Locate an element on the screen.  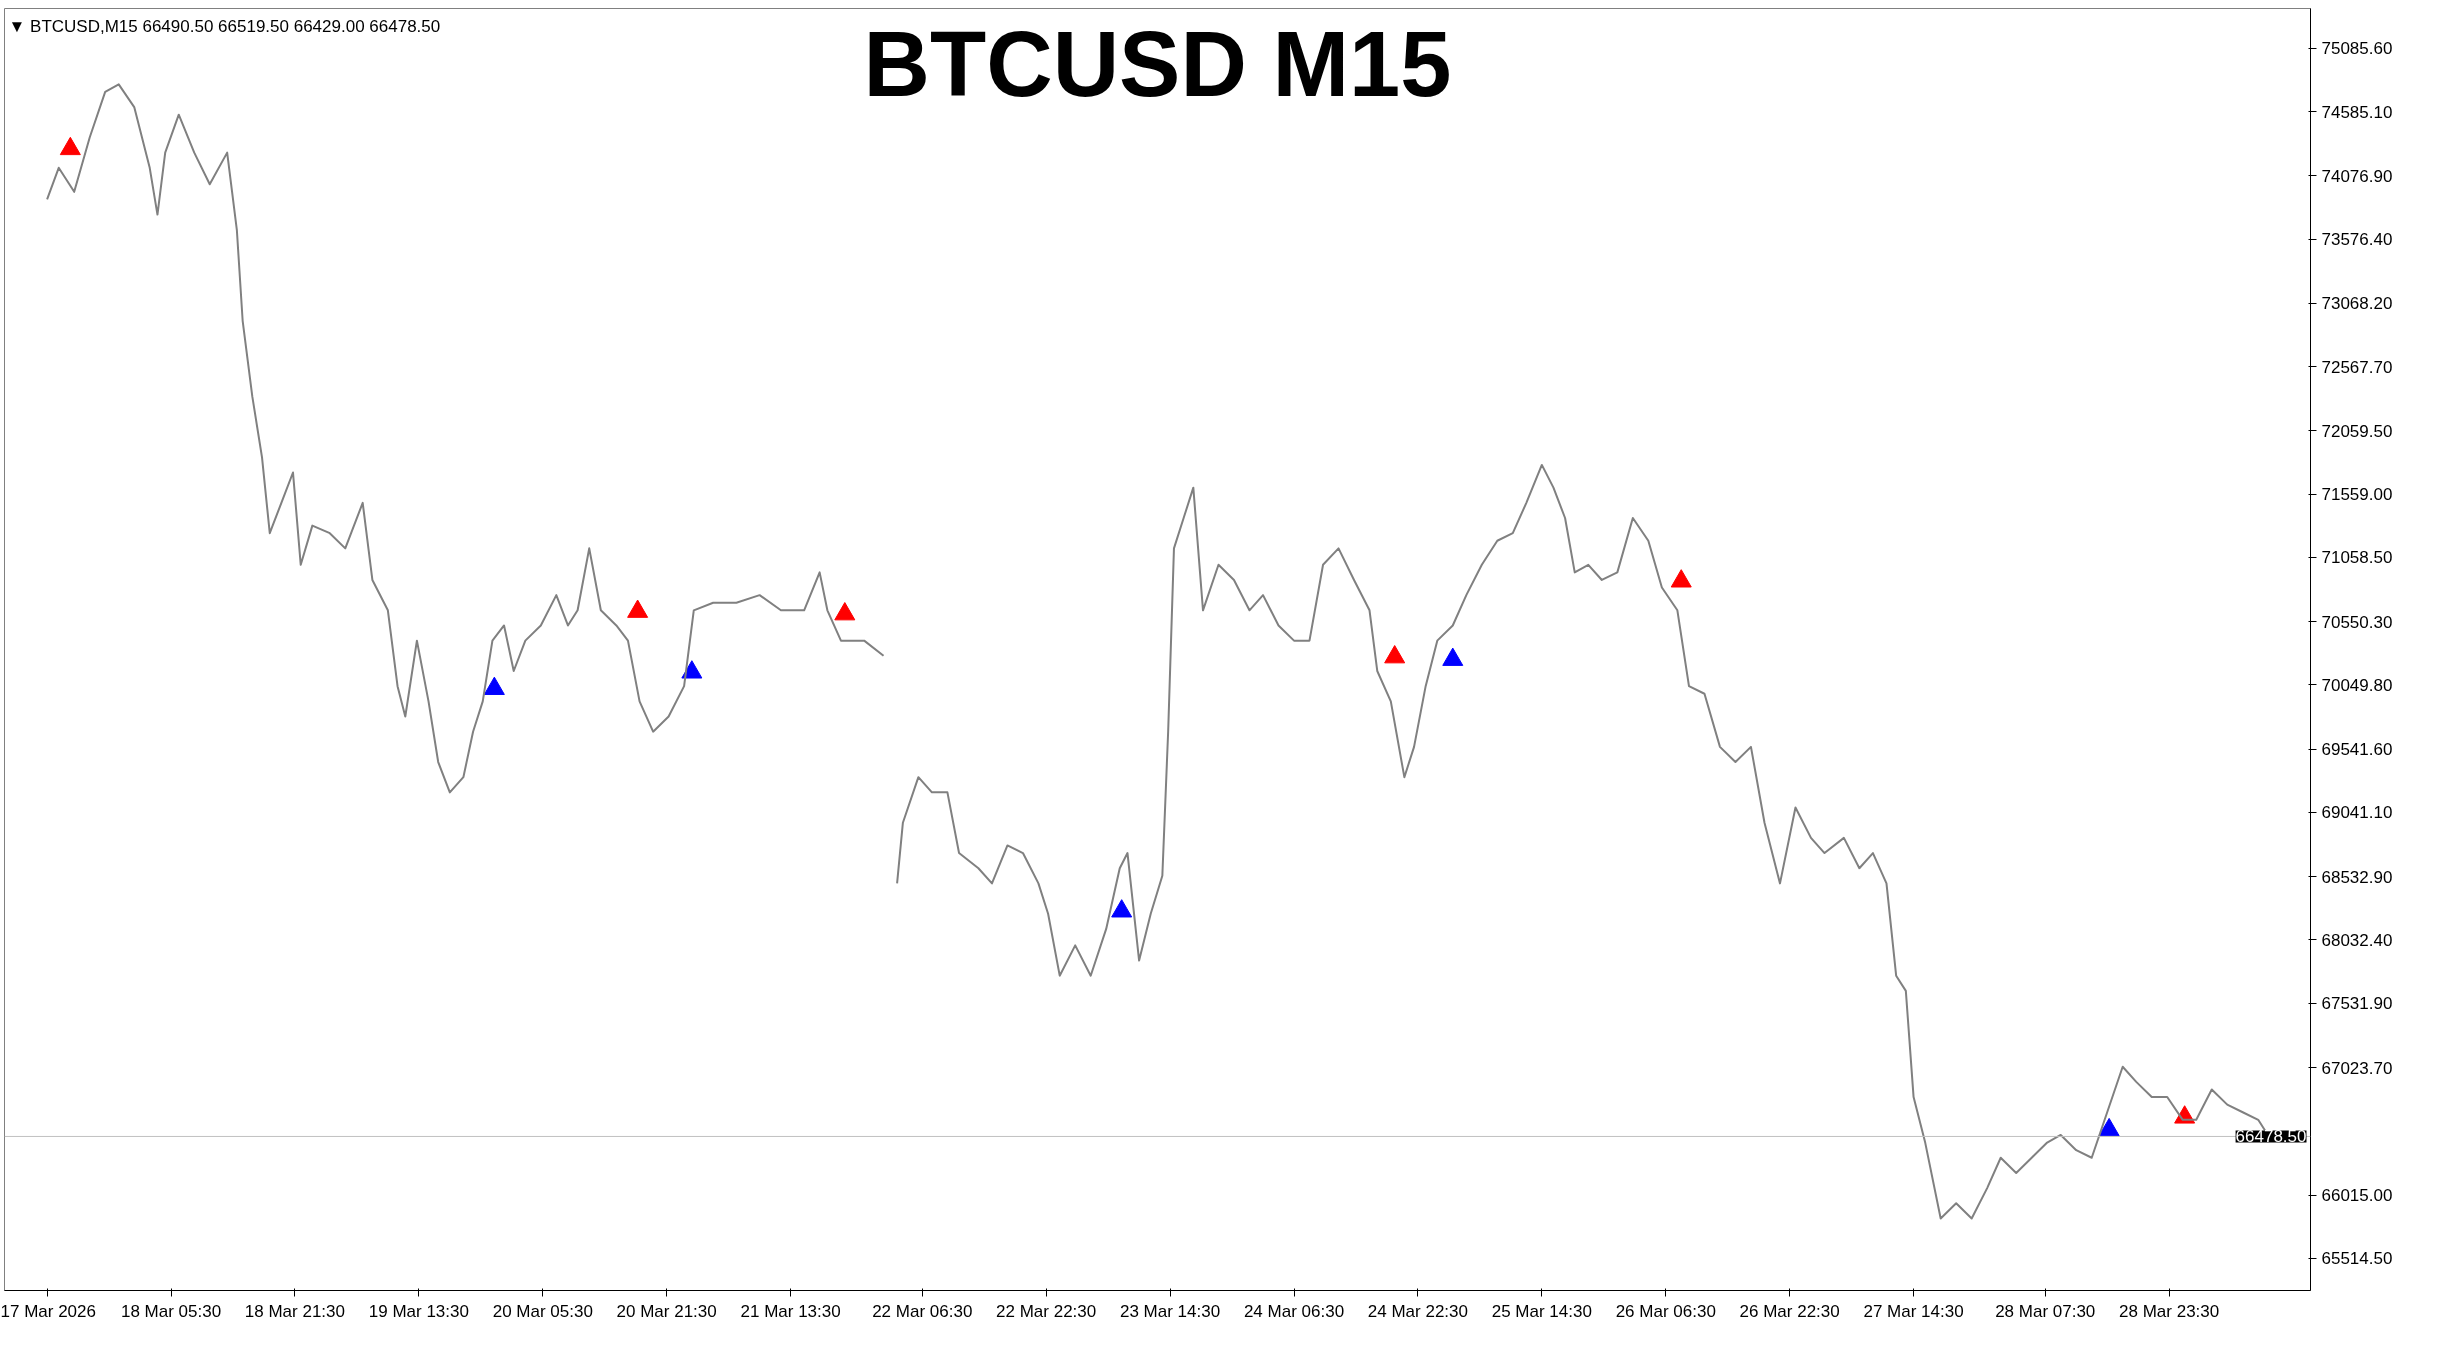
y-tick-label: 66015.00 is located at coordinates (2357, 1196).